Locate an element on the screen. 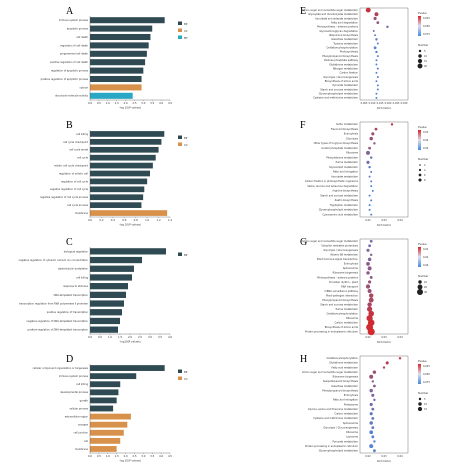 The image size is (474, 469). pathway-label: Vitamin B6 metabolism is located at coordinates (344, 255).